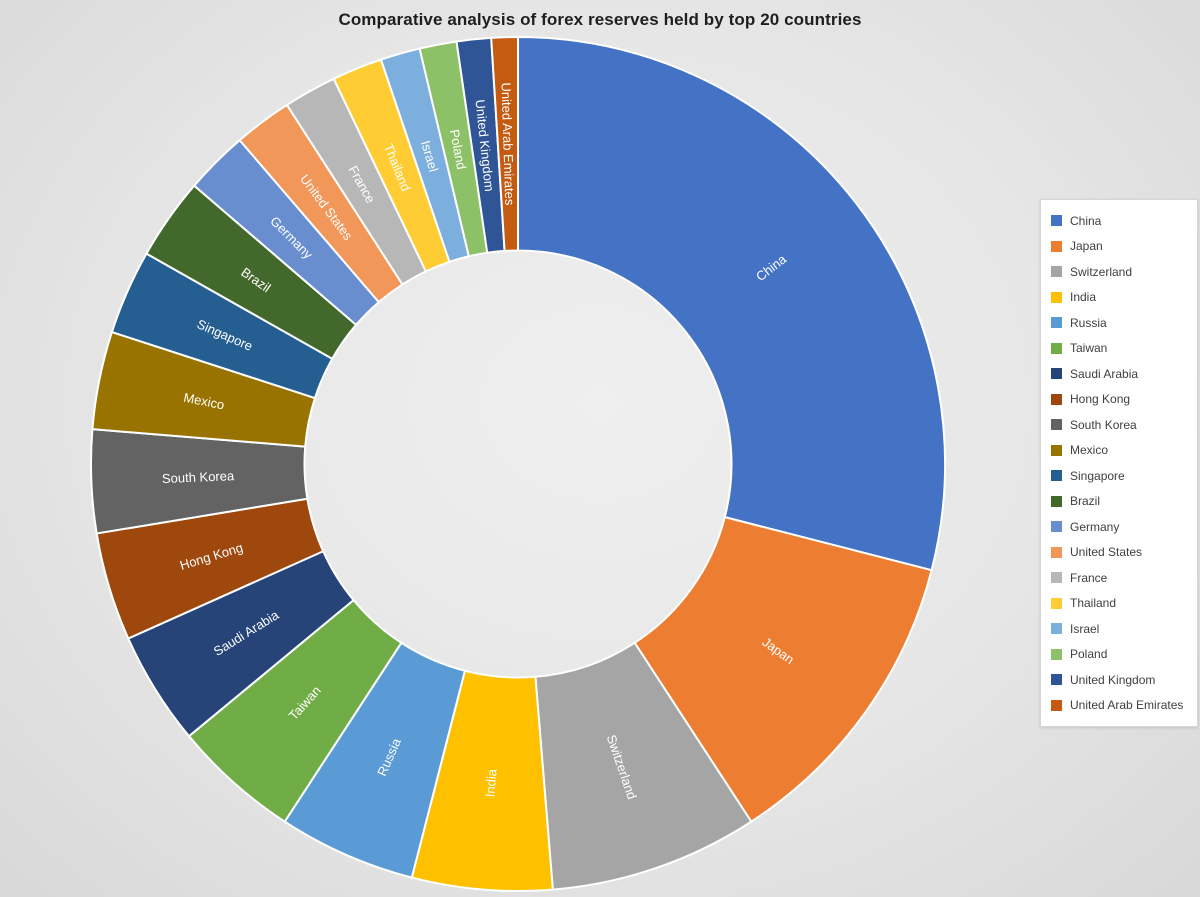  I want to click on legend-item-label: Saudi Arabia, so click(1104, 373).